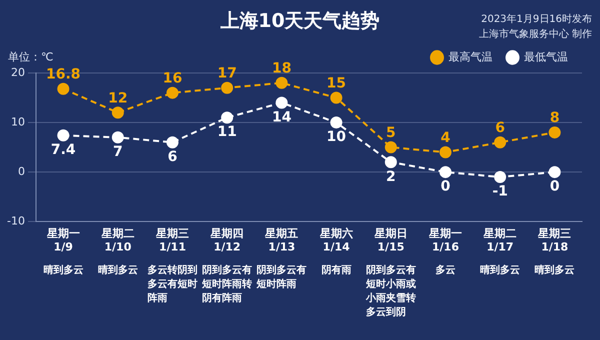 This screenshot has width=600, height=340. Describe the element at coordinates (546, 57) in the screenshot. I see `legend-label: 最低气温` at that location.